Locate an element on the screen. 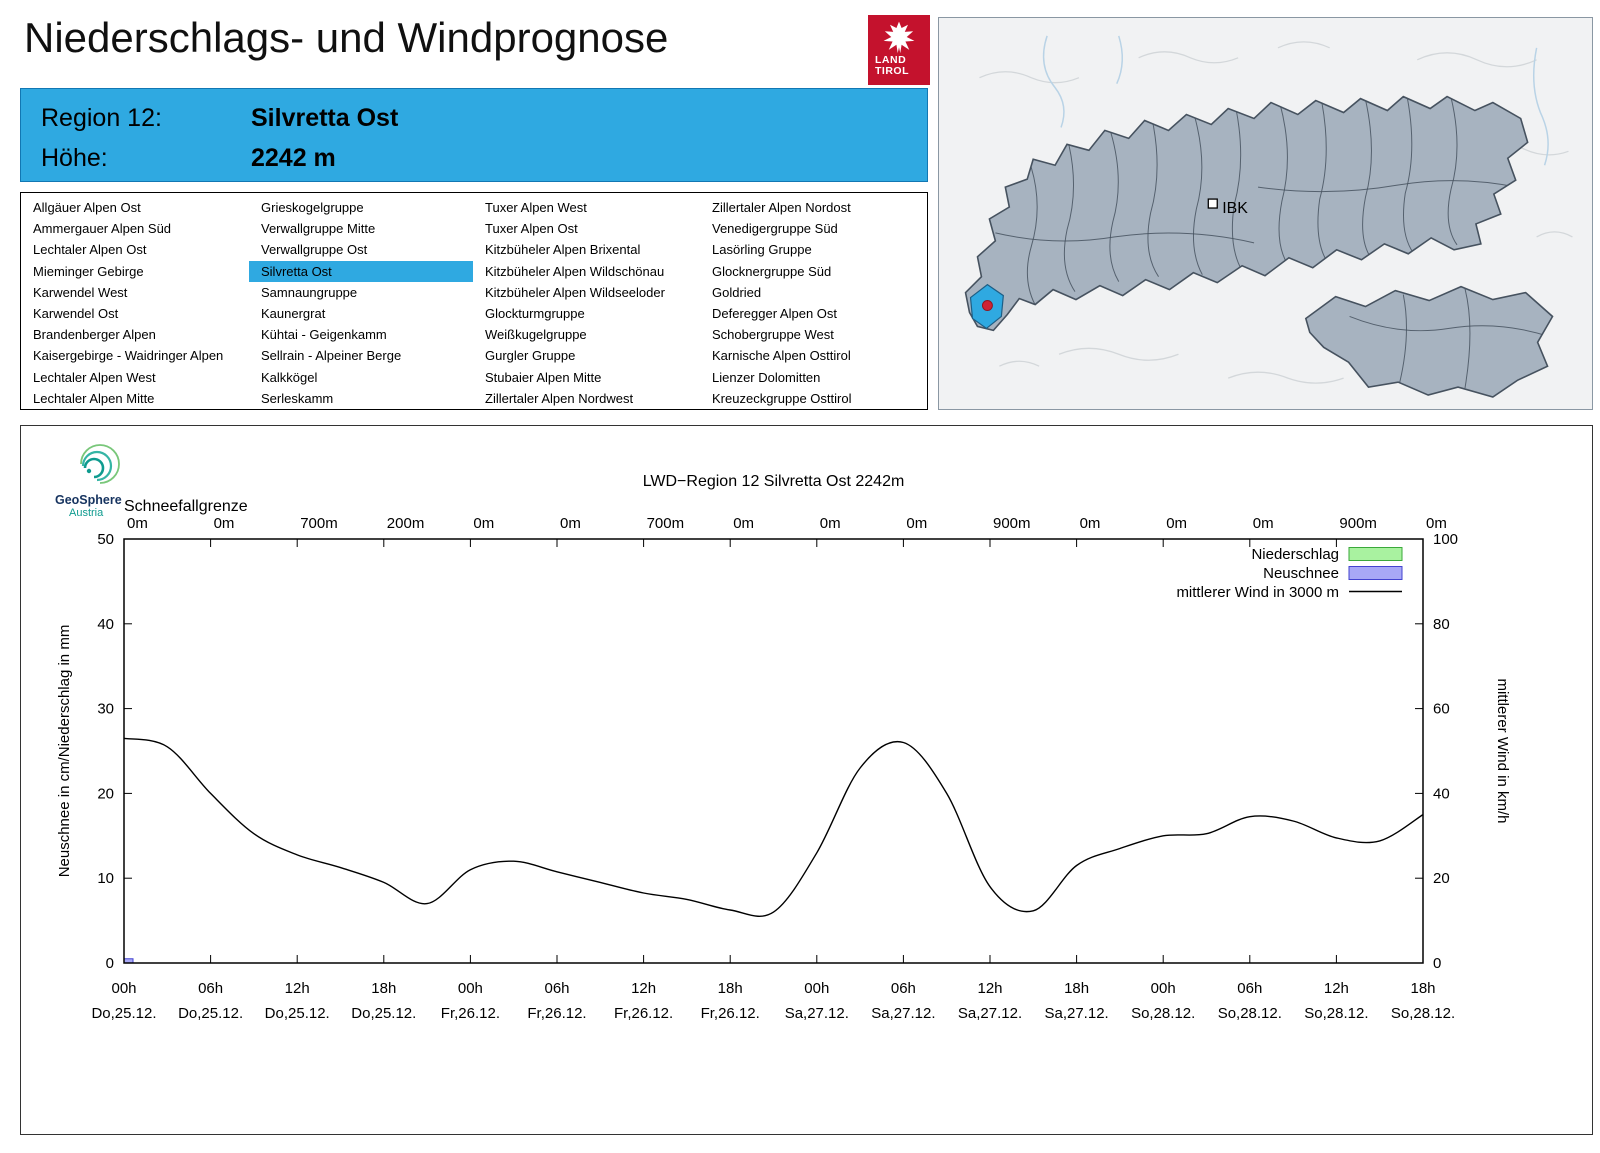 The width and height of the screenshot is (1600, 1153). region-list-item-selected: Silvretta Ost is located at coordinates (361, 271).